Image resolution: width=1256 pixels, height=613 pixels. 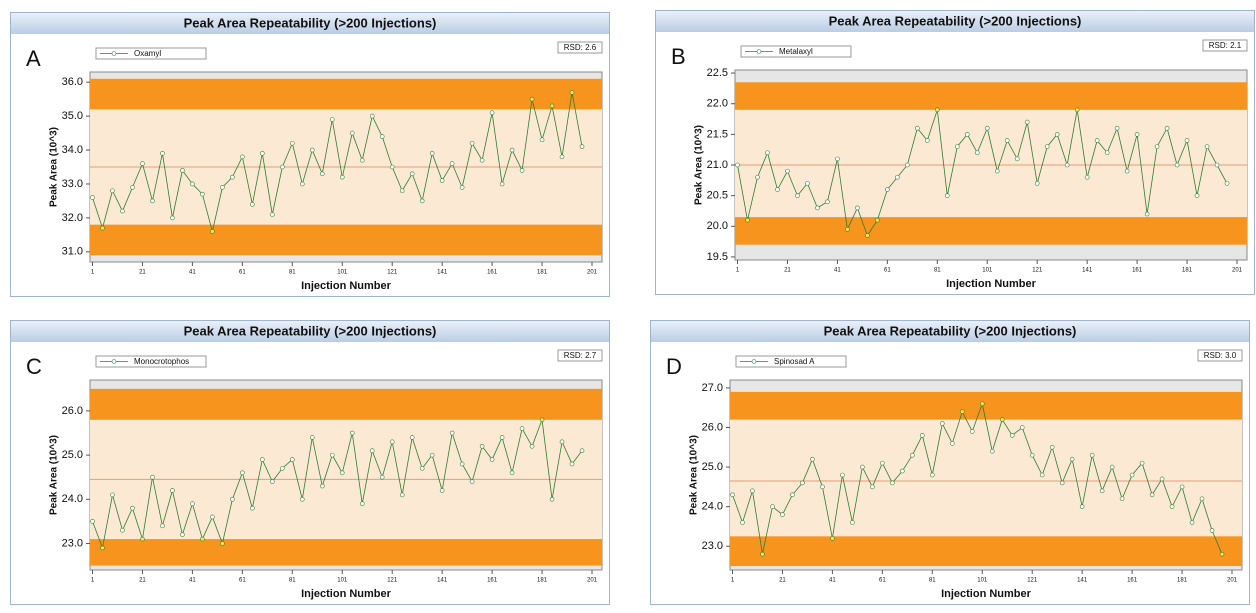 I want to click on legend-marker, so click(x=114, y=53).